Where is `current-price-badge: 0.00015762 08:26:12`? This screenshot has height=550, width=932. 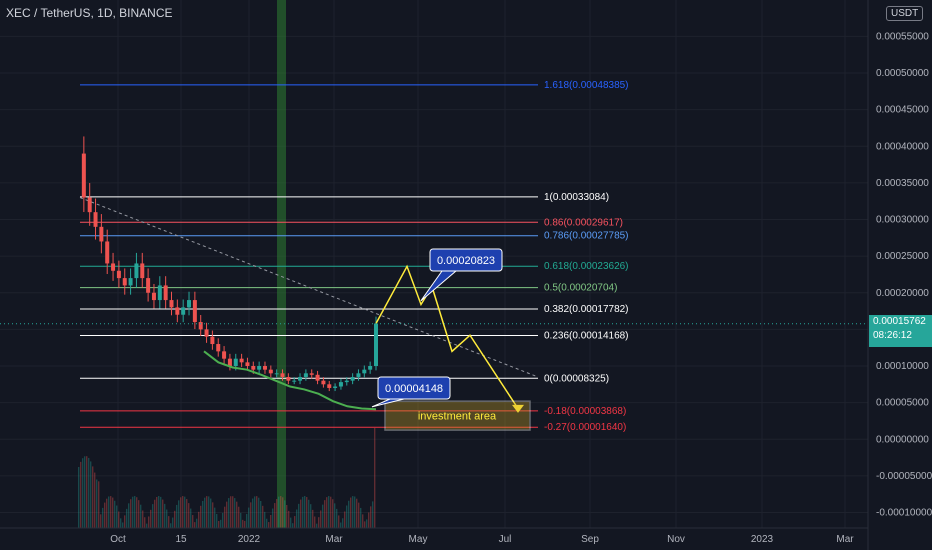 current-price-badge: 0.00015762 08:26:12 is located at coordinates (900, 331).